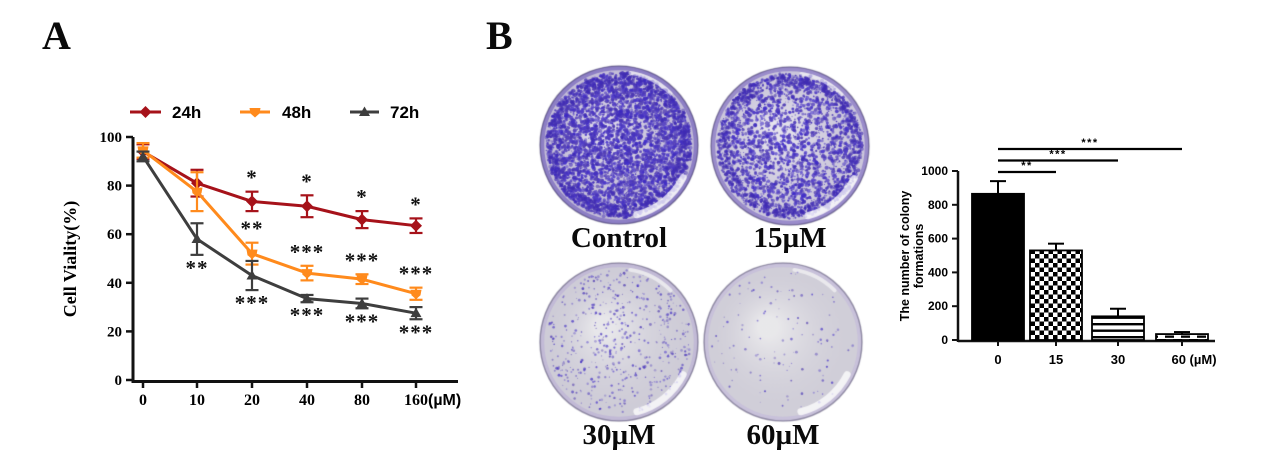 The height and width of the screenshot is (468, 1269). What do you see at coordinates (619, 145) in the screenshot?
I see `colony-dish-control` at bounding box center [619, 145].